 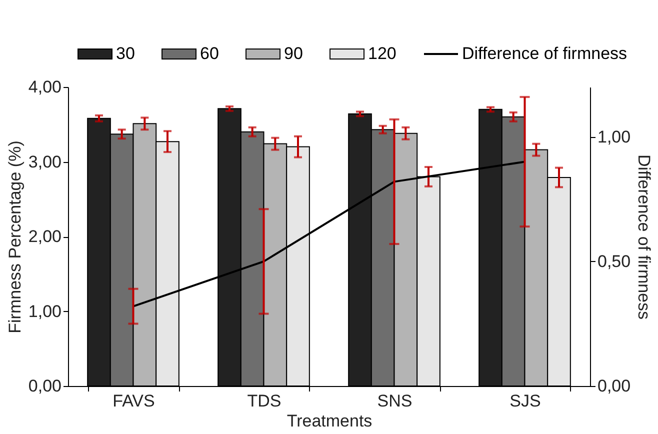 I want to click on y2-tick-label: 0,00, so click(x=614, y=386).